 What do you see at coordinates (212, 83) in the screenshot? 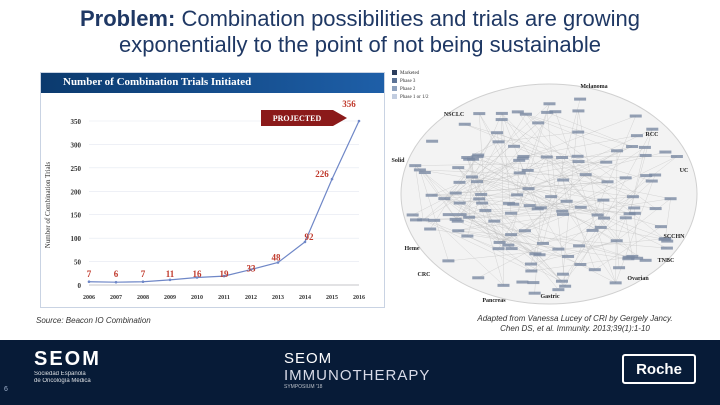
I see `chart-header: Number of Combination Trials Initiated` at bounding box center [212, 83].